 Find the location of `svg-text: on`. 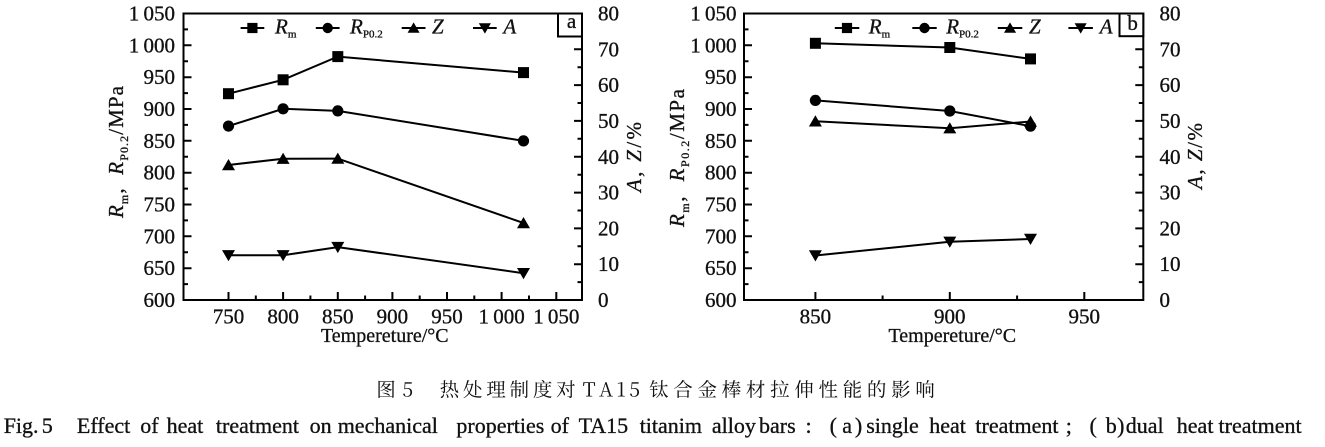

svg-text: on is located at coordinates (321, 425).